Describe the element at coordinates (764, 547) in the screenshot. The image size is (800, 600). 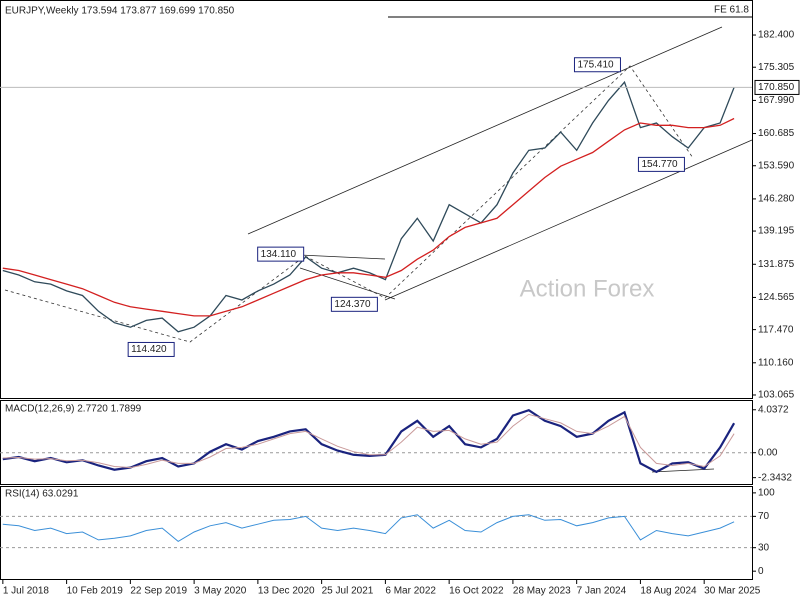
I see `y-tick-label: 30` at that location.